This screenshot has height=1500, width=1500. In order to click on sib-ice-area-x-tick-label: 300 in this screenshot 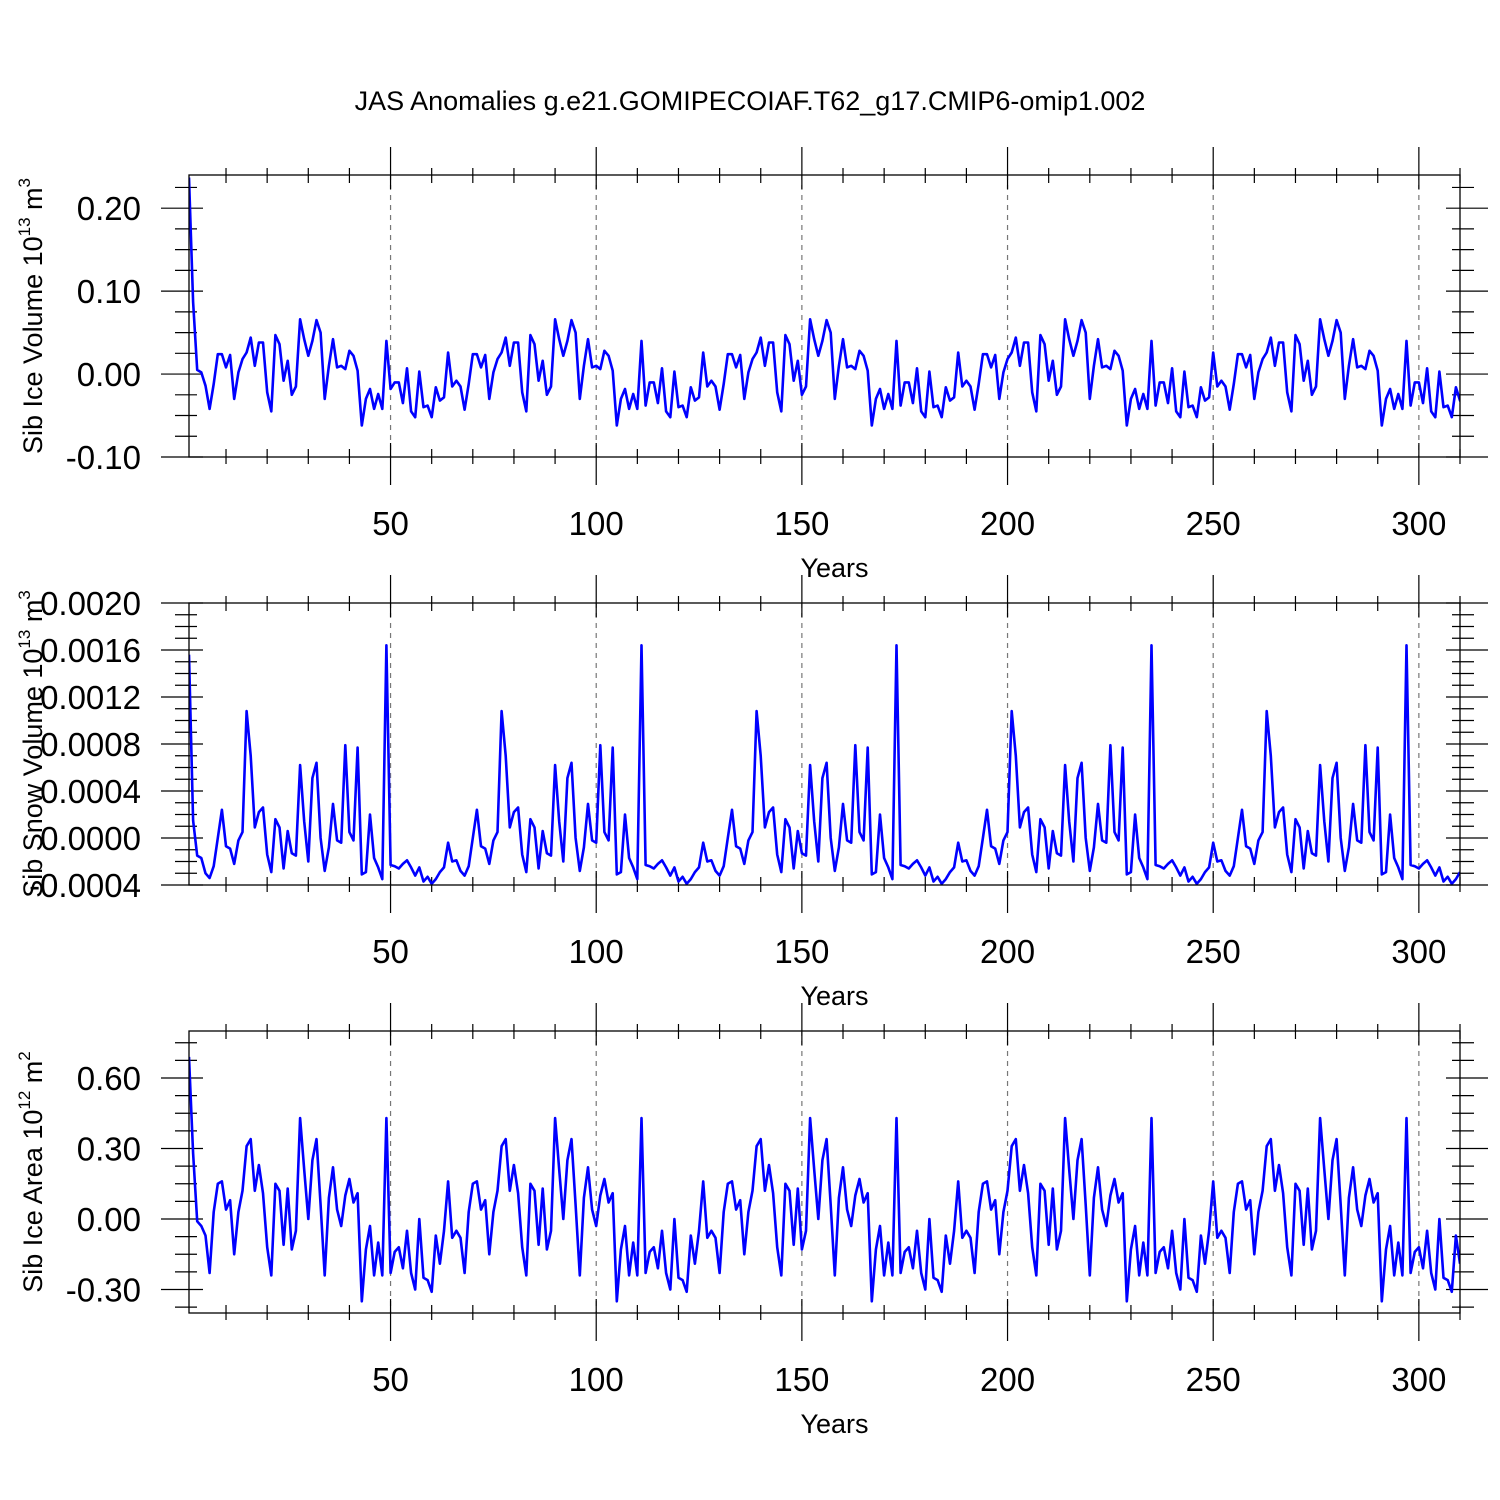, I will do `click(1418, 1379)`.